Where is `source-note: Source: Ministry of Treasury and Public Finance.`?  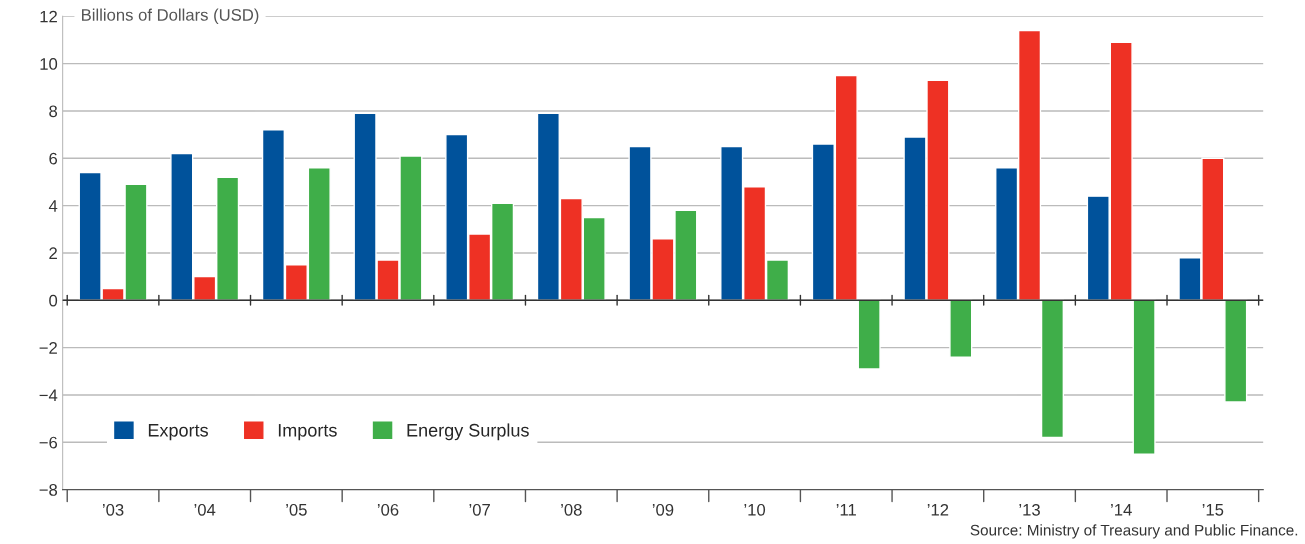
source-note: Source: Ministry of Treasury and Public Finance. is located at coordinates (1134, 531).